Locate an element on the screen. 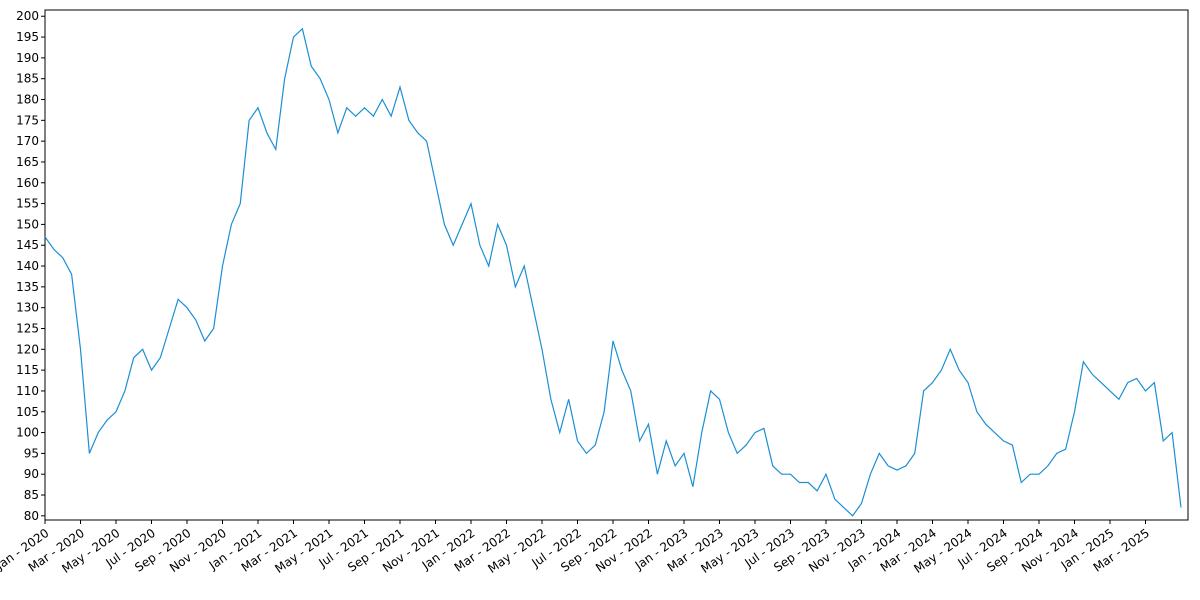 This screenshot has height=600, width=1200. y-tick-label: 190 is located at coordinates (27, 58).